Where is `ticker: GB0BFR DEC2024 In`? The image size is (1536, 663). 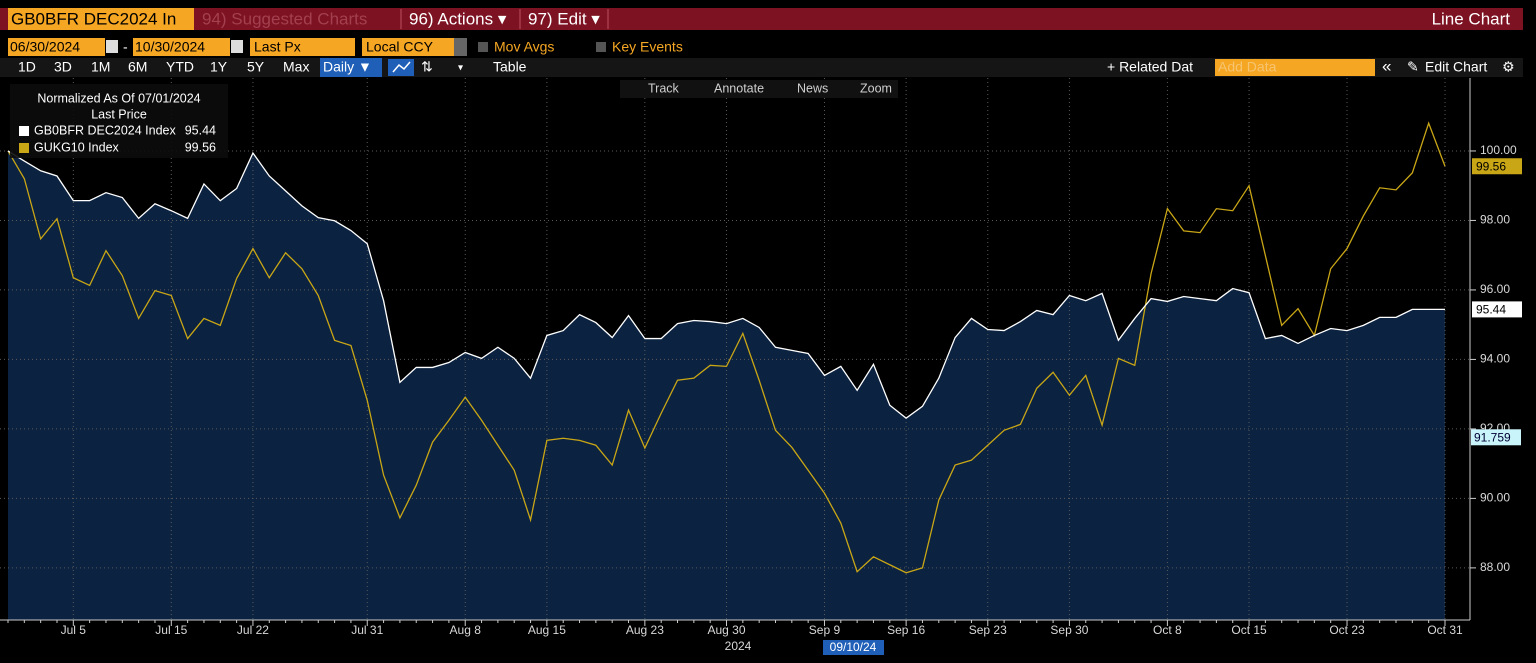
ticker: GB0BFR DEC2024 In is located at coordinates (93, 18).